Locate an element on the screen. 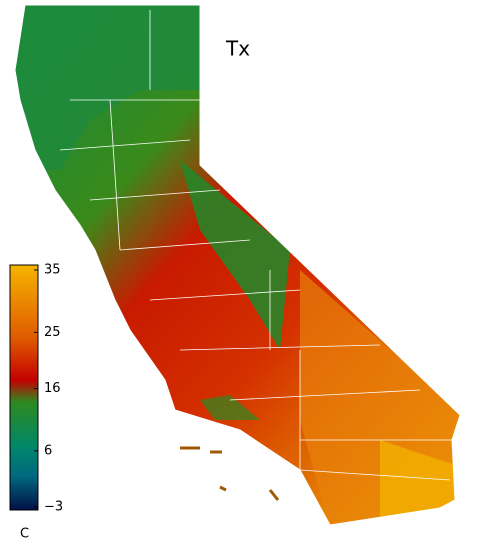 The height and width of the screenshot is (550, 500). colorbar-tick-label: 35 is located at coordinates (52, 270).